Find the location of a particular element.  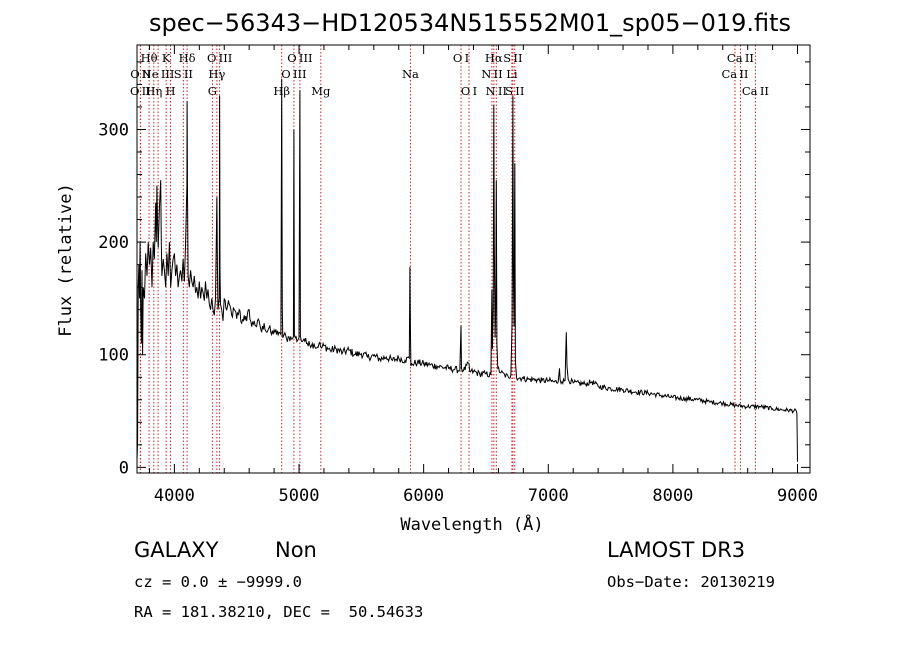

line-label-17: O I is located at coordinates (461, 58).